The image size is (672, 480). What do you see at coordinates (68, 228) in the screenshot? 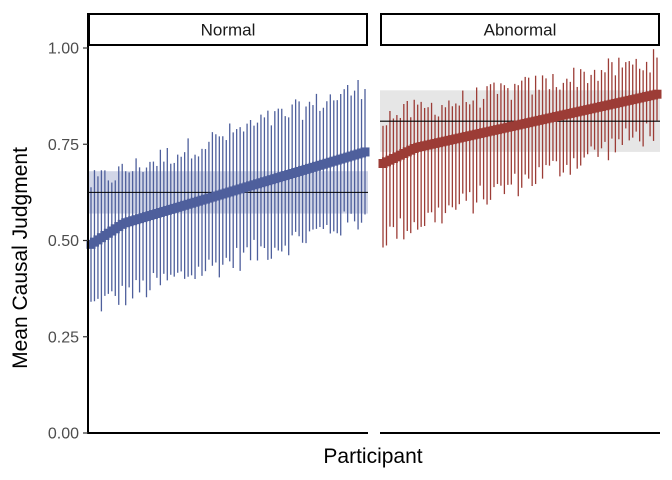
I see `y-axis: 0.00 0.25 0.50 0.75 1.00` at bounding box center [68, 228].